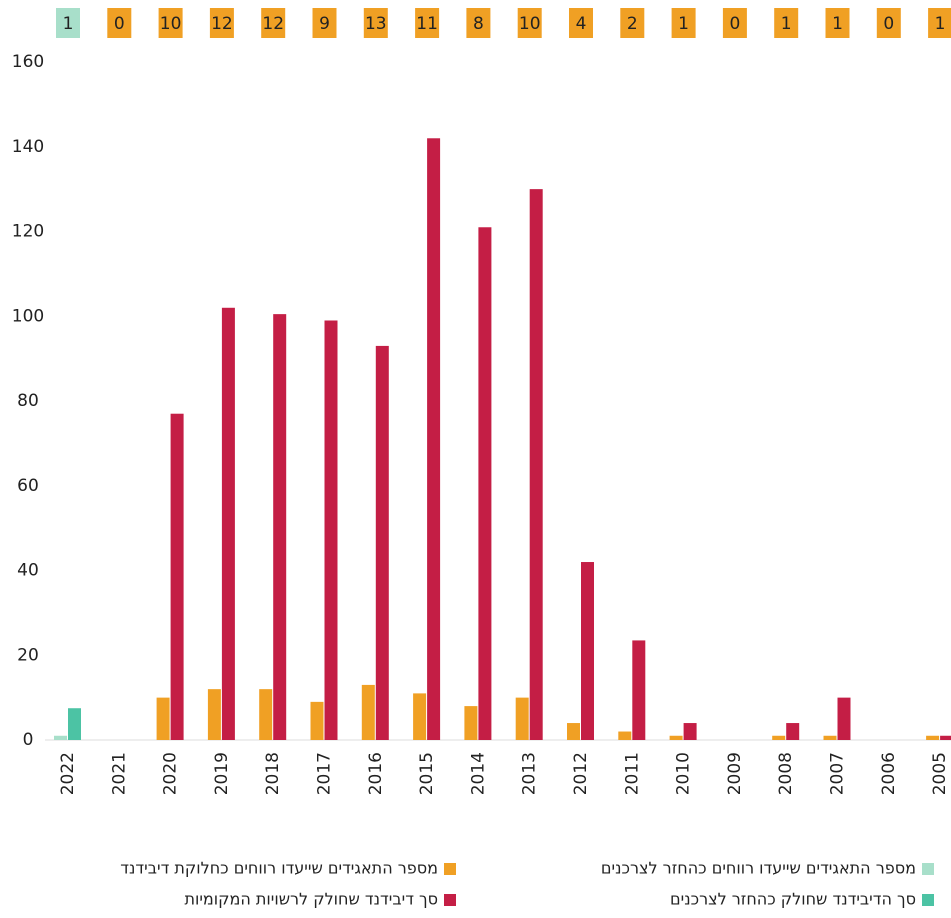 This screenshot has width=951, height=918. I want to click on count-label: 9, so click(324, 24).